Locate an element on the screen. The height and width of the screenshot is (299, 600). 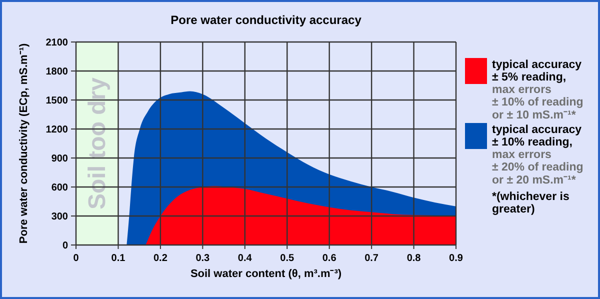
y-tick-label: 0 is located at coordinates (65, 246).